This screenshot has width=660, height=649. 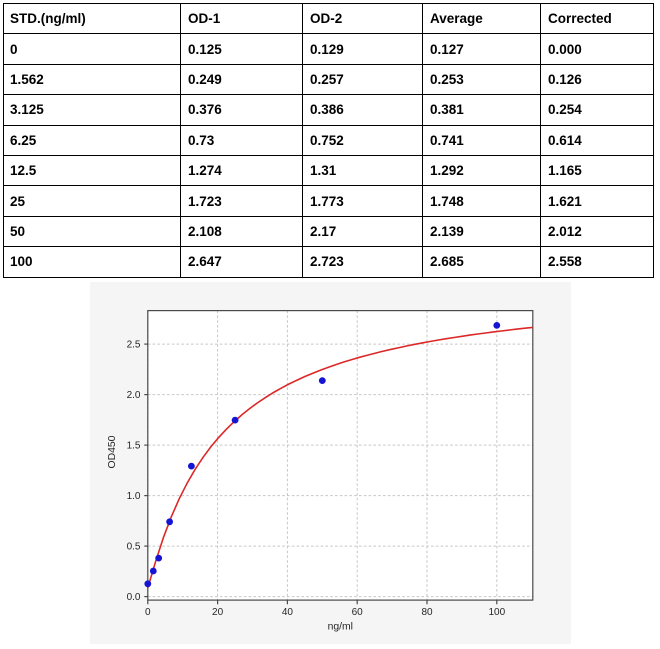 What do you see at coordinates (134, 395) in the screenshot?
I see `svg-text: 2.0` at bounding box center [134, 395].